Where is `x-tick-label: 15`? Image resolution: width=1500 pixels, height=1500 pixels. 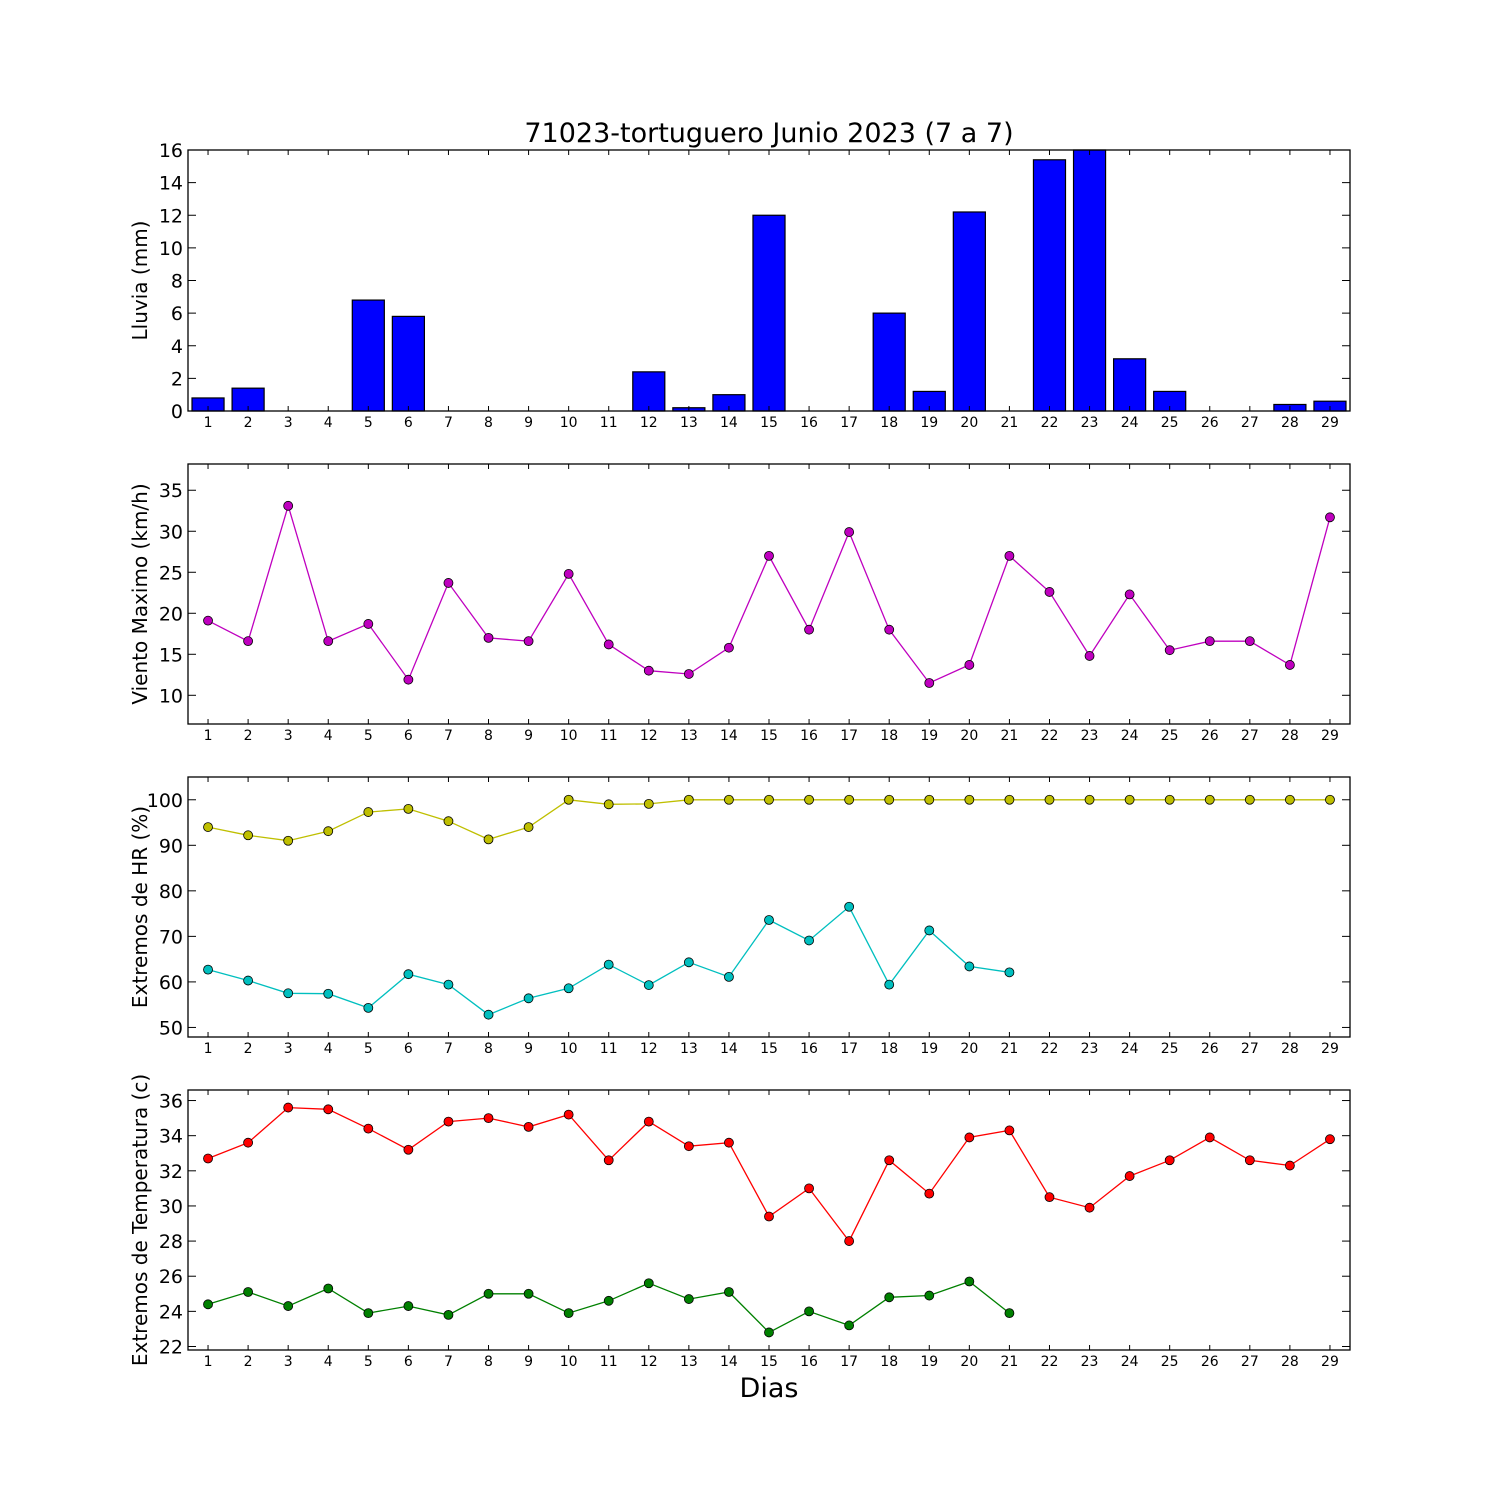 x-tick-label: 15 is located at coordinates (769, 1362).